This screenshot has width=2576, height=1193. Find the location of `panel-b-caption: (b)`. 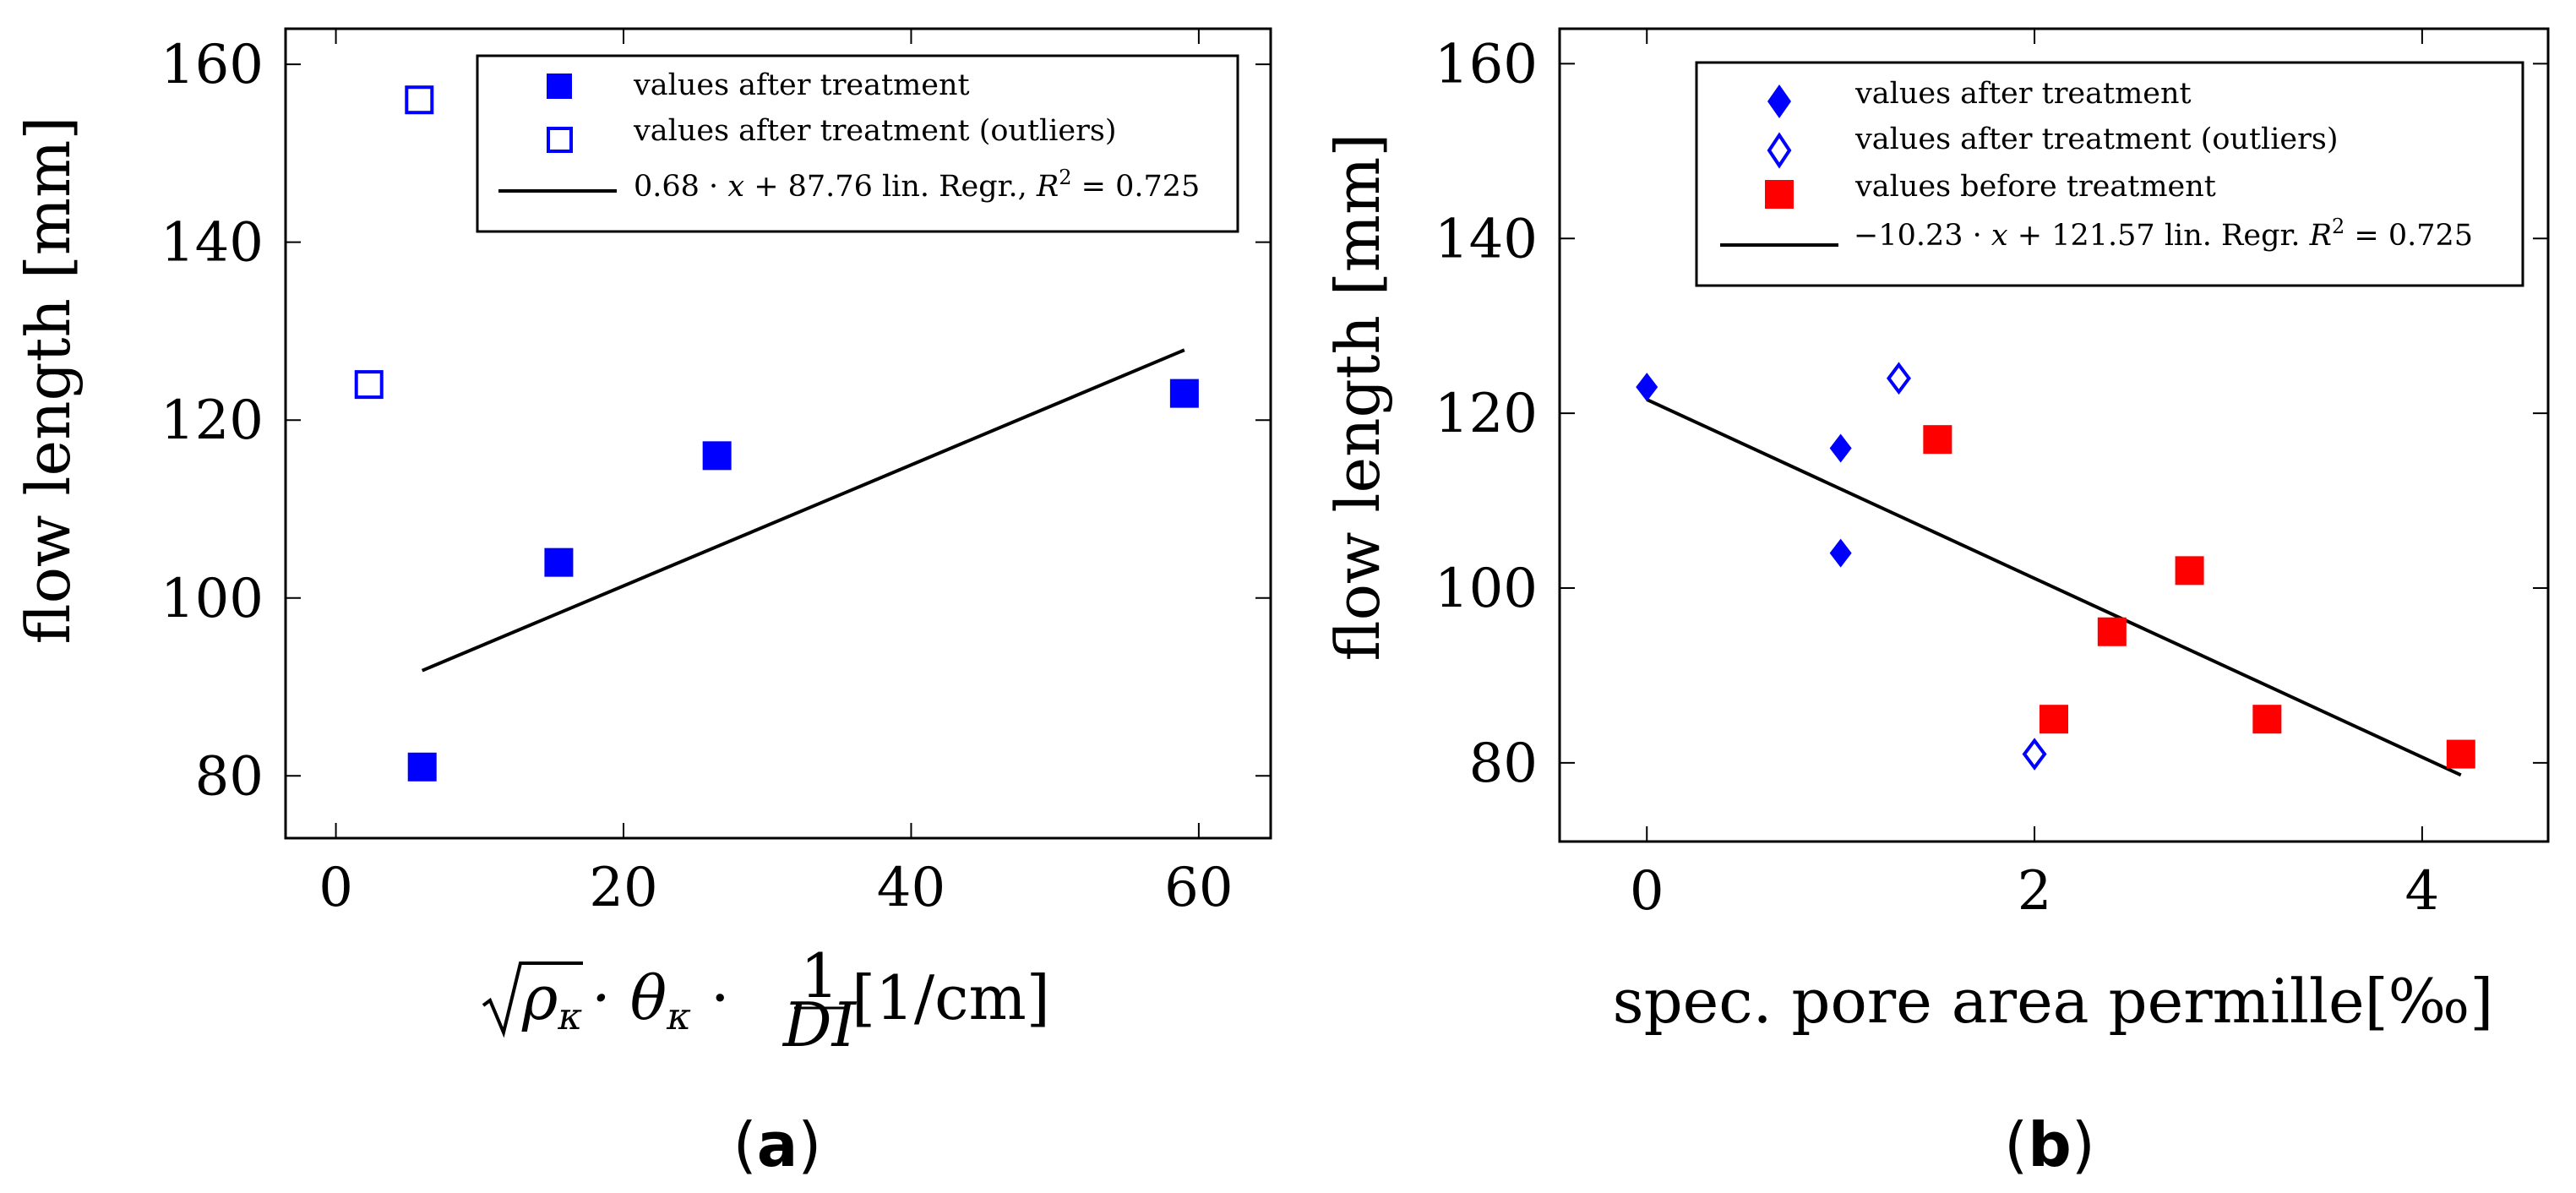

panel-b-caption: (b) is located at coordinates (2049, 1144).